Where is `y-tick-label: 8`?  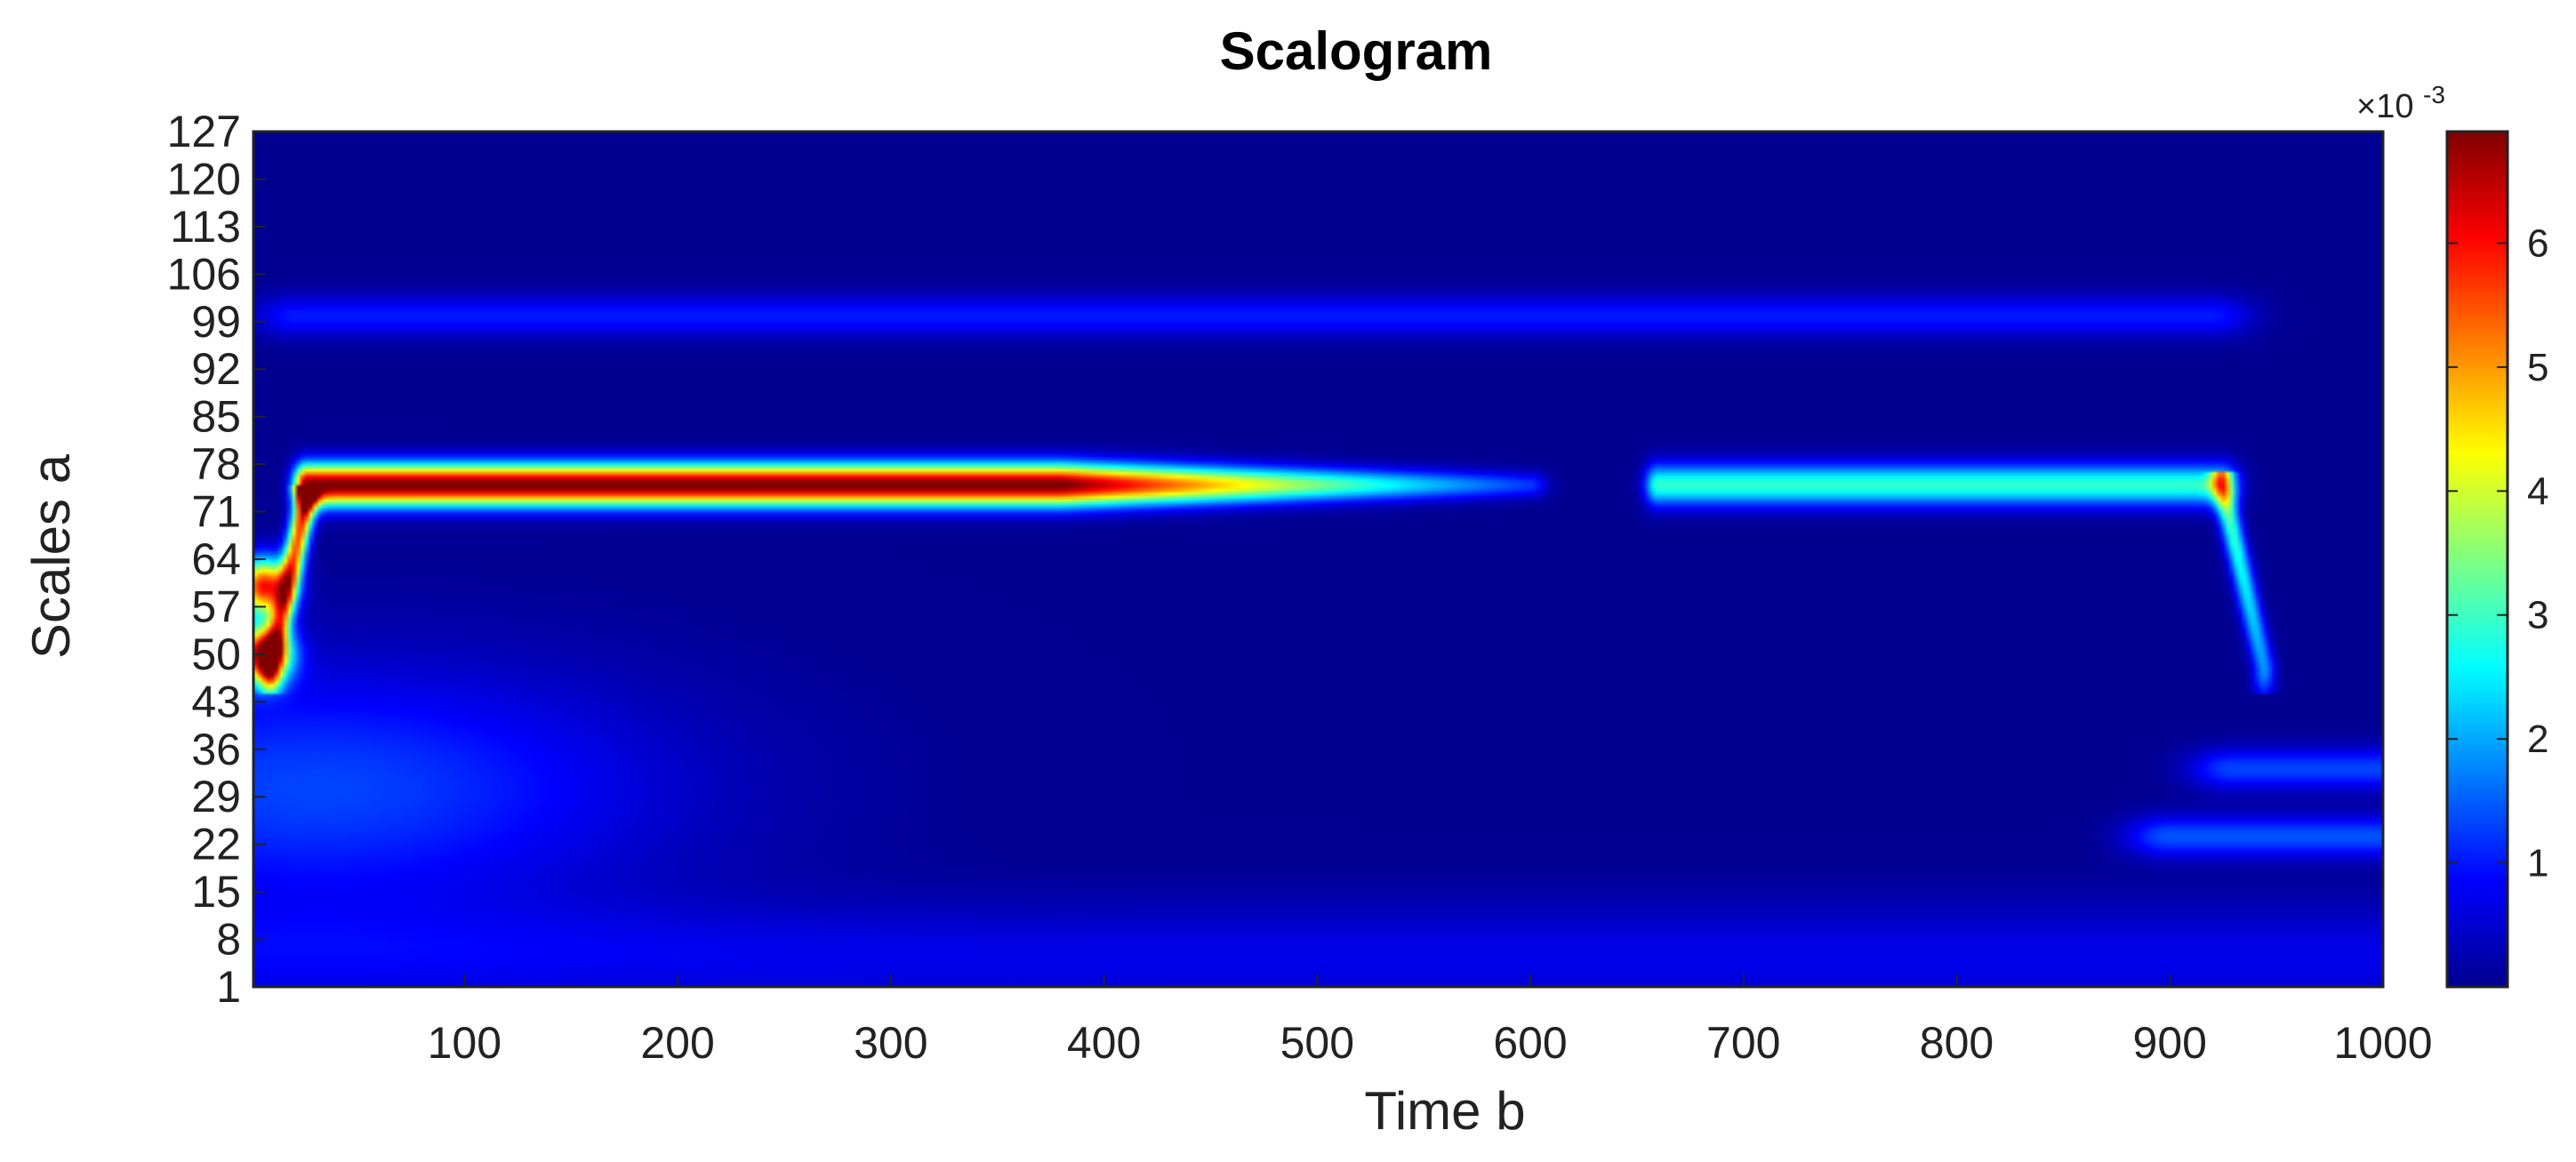
y-tick-label: 8 is located at coordinates (228, 940).